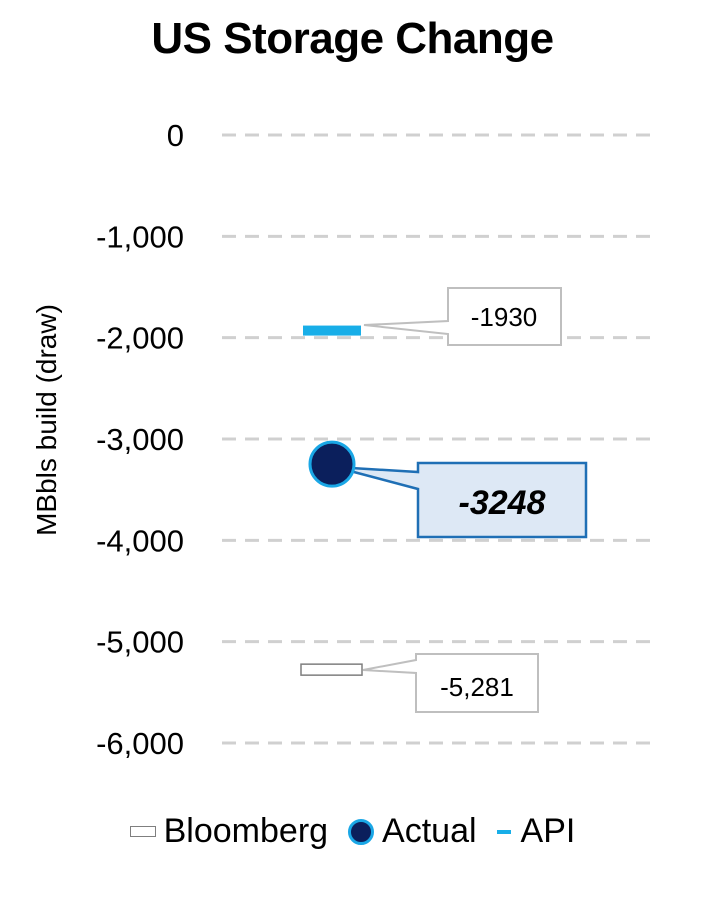 This screenshot has width=705, height=912. I want to click on y-tick-label: -4,000, so click(140, 540).